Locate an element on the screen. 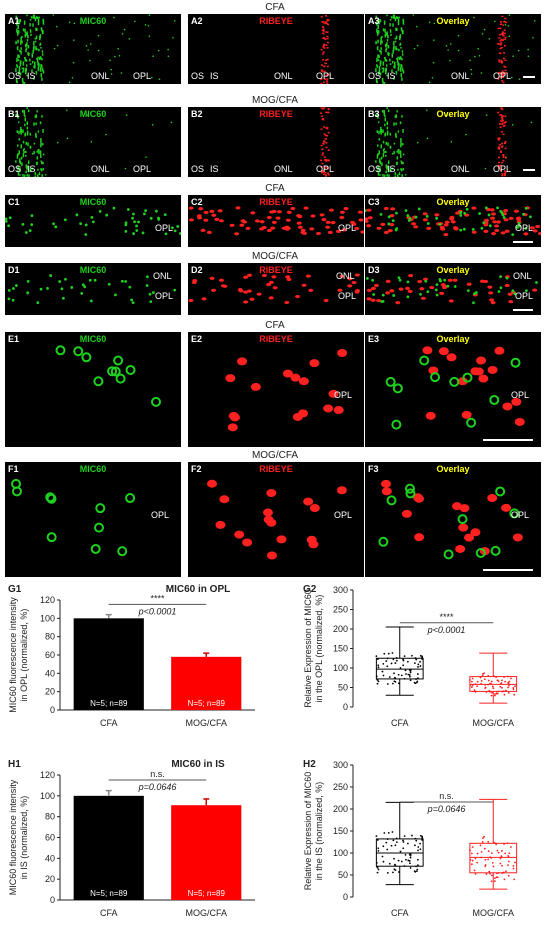 This screenshot has height=927, width=550. y-axis-label: MIC60 fluorescence intensity is located at coordinates (13, 837).